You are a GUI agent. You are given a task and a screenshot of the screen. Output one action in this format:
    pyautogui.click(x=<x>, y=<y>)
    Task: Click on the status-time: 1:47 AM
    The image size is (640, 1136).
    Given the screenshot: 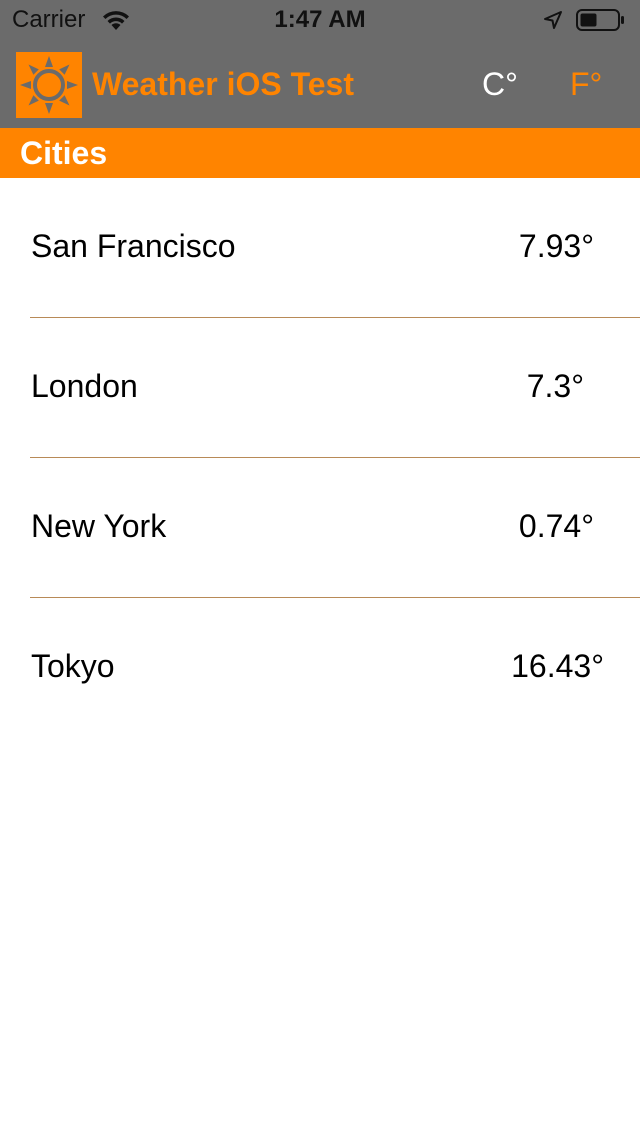 What is the action you would take?
    pyautogui.click(x=320, y=19)
    